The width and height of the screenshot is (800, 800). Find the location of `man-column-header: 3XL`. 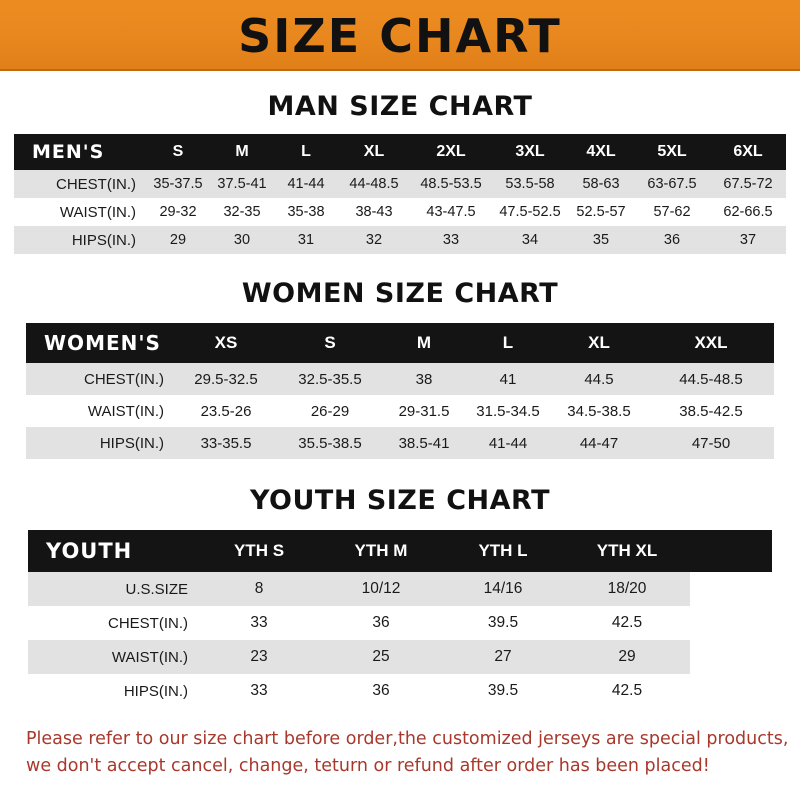

man-column-header: 3XL is located at coordinates (530, 151).